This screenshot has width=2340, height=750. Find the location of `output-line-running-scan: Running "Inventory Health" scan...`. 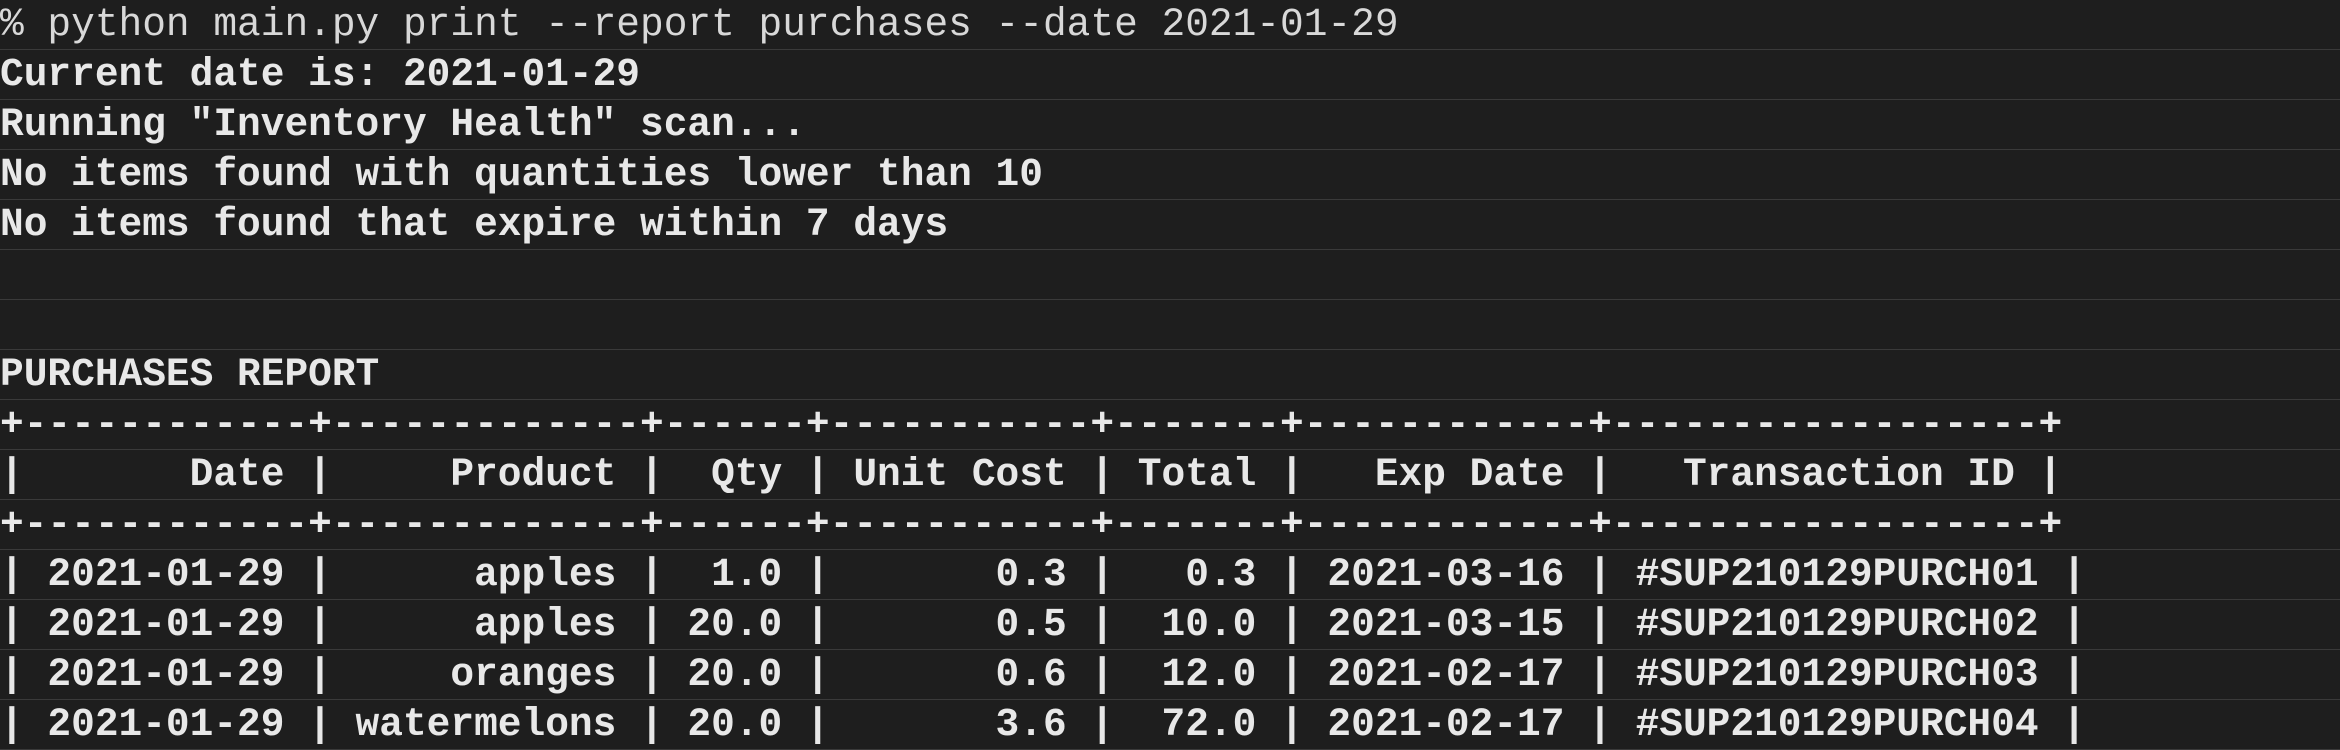

output-line-running-scan: Running "Inventory Health" scan... is located at coordinates (1170, 125).